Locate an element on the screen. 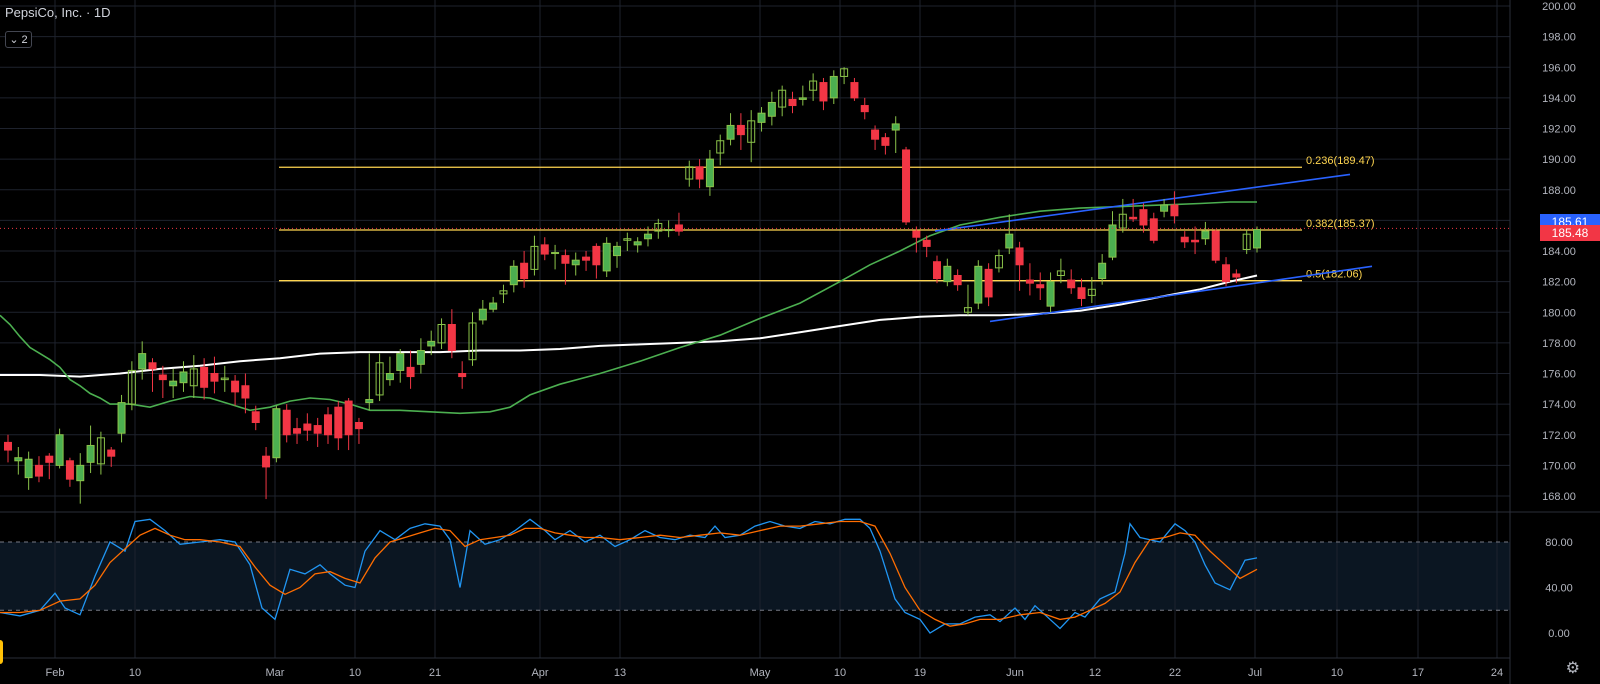  indicator-count-badge: ⌄ 2 is located at coordinates (18, 39).